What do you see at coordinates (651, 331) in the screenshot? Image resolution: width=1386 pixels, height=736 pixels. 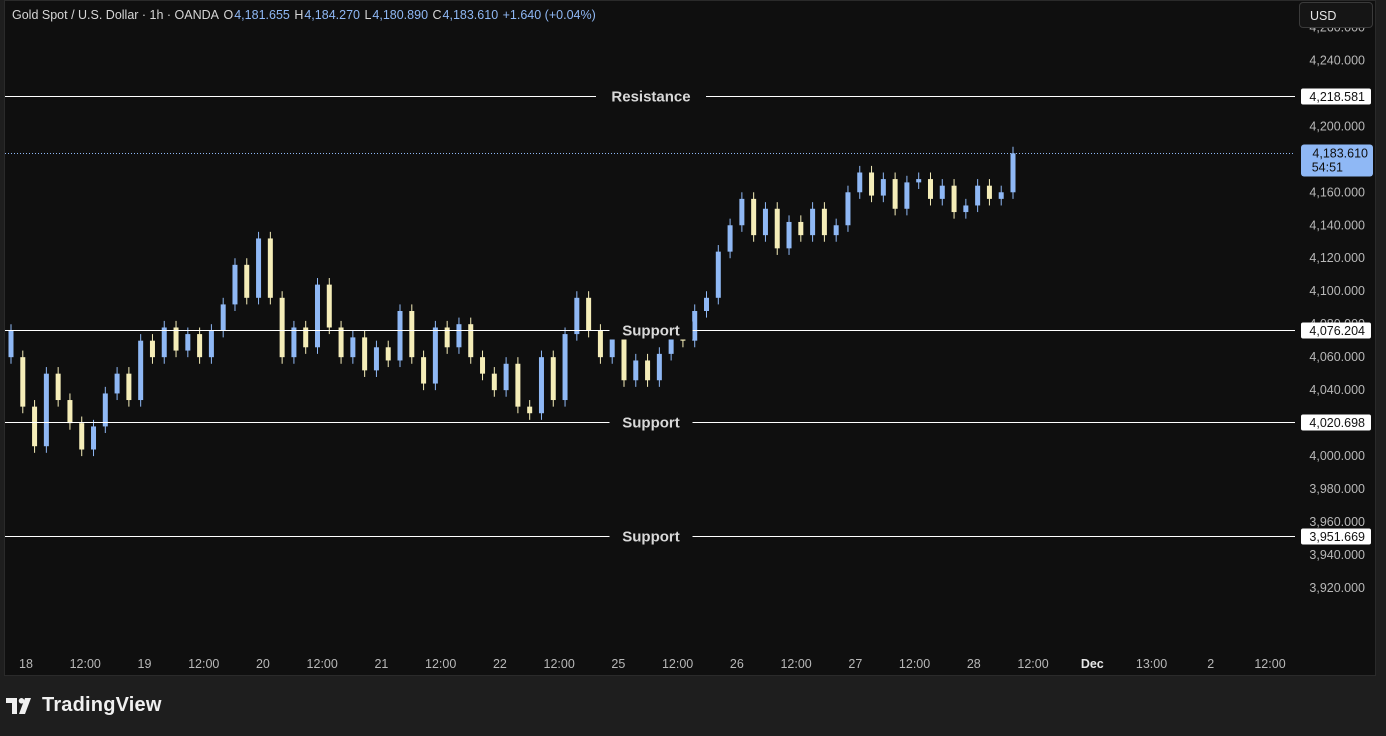 I see `level-name-label: Support` at bounding box center [651, 331].